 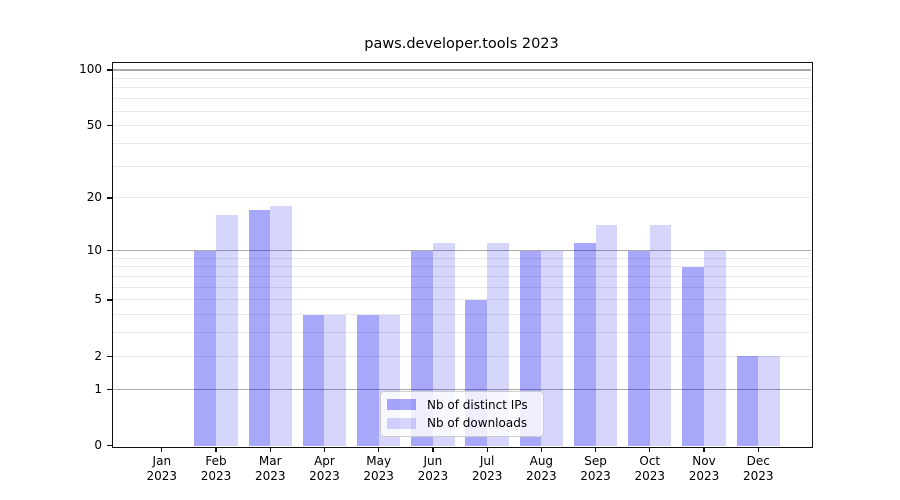 What do you see at coordinates (461, 44) in the screenshot?
I see `chart-title: paws.developer.tools 2023` at bounding box center [461, 44].